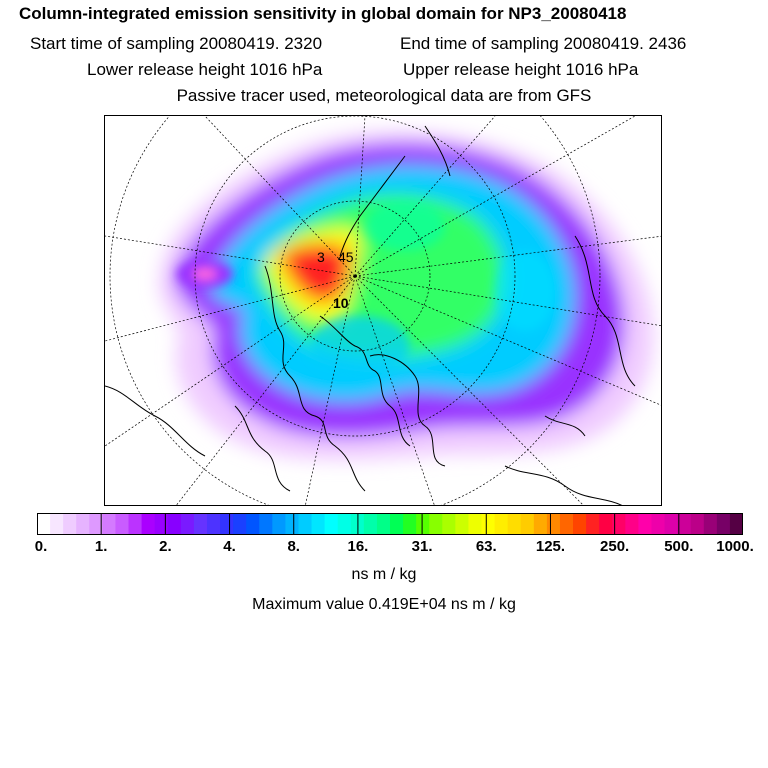 This screenshot has height=768, width=768. I want to click on plume-detail, so click(366, 288).